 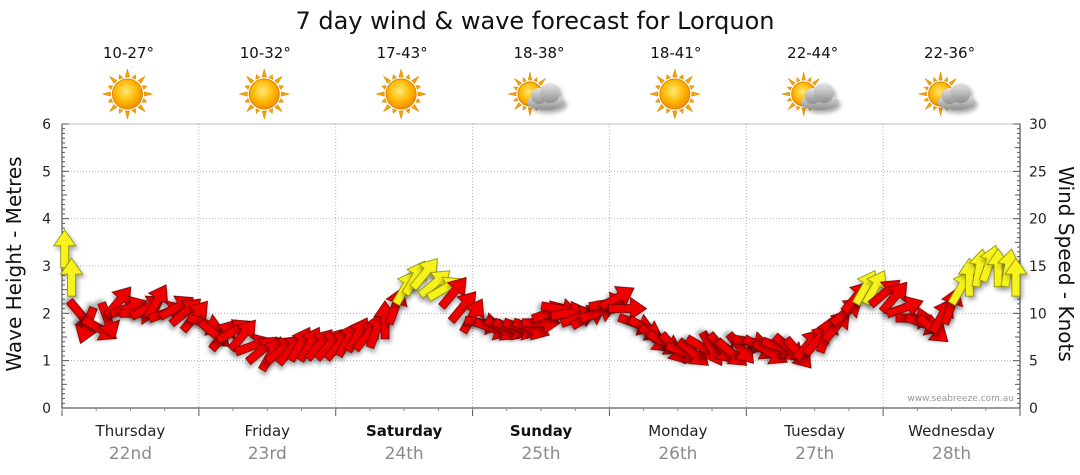 What do you see at coordinates (1033, 409) in the screenshot?
I see `right-tick-label: 0` at bounding box center [1033, 409].